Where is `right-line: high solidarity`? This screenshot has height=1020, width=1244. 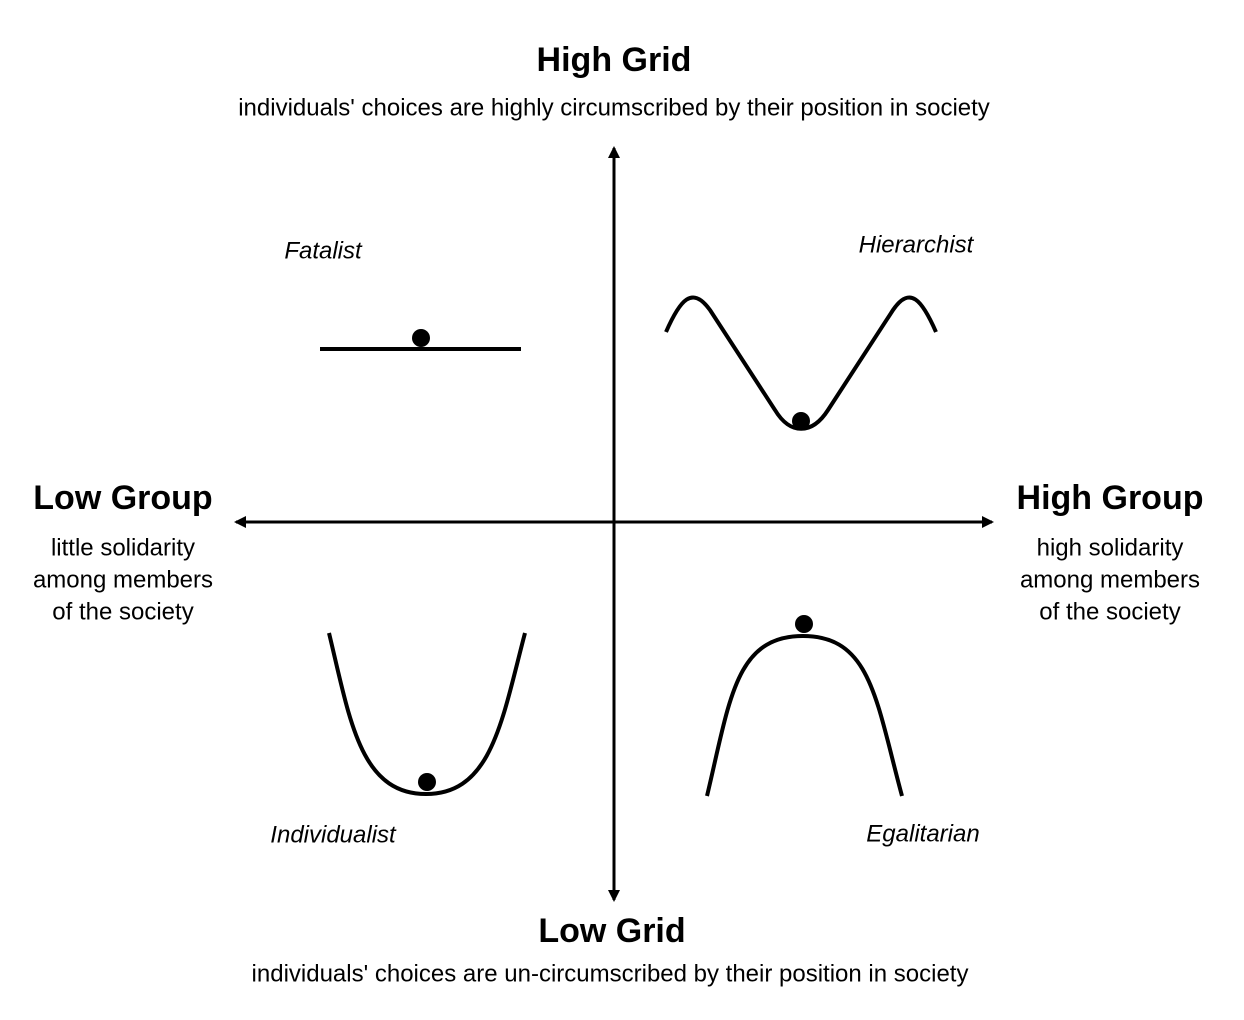 right-line: high solidarity is located at coordinates (1110, 547).